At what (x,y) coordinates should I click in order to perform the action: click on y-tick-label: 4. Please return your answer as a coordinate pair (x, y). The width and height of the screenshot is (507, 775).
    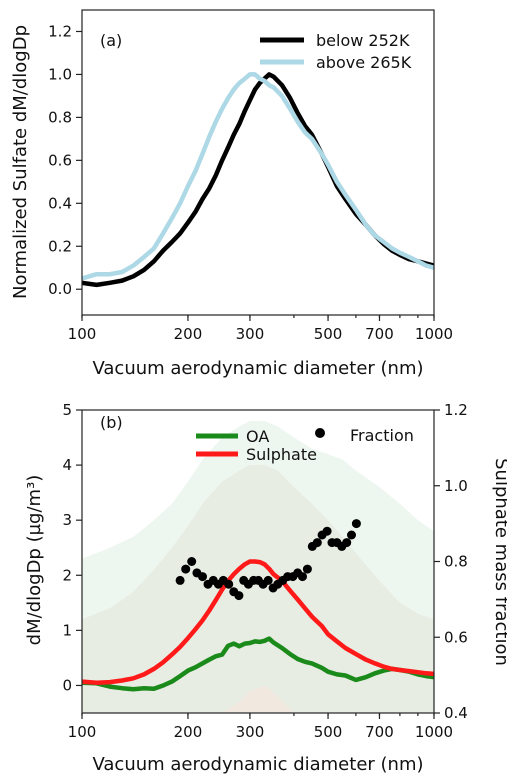
    Looking at the image, I should click on (67, 465).